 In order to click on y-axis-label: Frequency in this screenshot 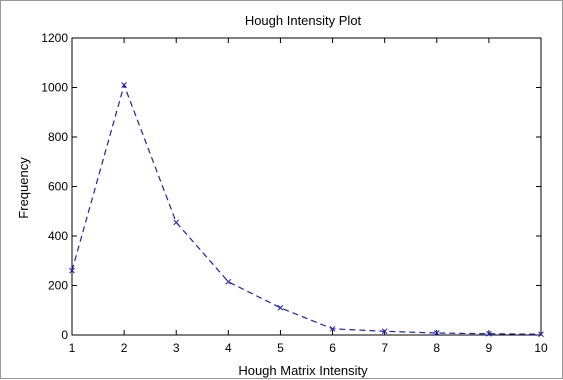, I will do `click(23, 188)`.